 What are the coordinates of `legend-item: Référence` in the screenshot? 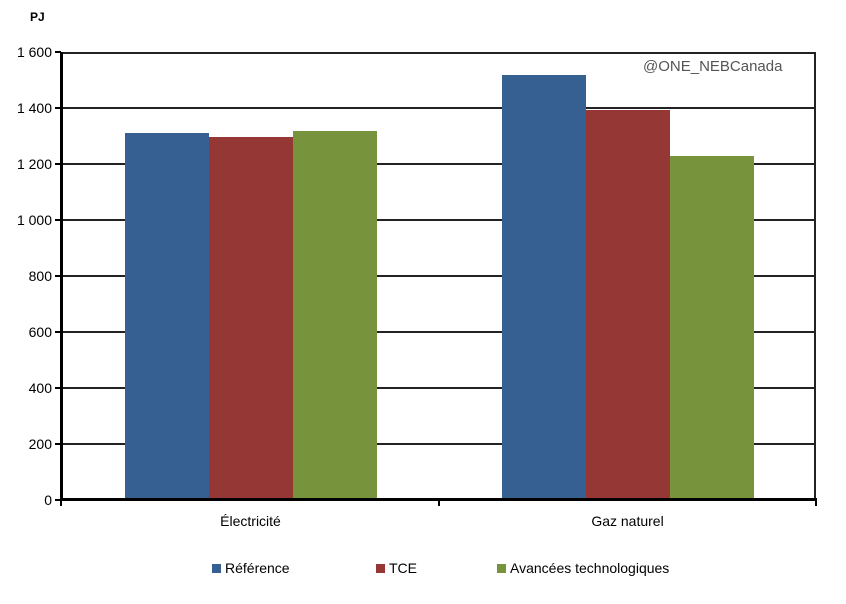 It's located at (251, 568).